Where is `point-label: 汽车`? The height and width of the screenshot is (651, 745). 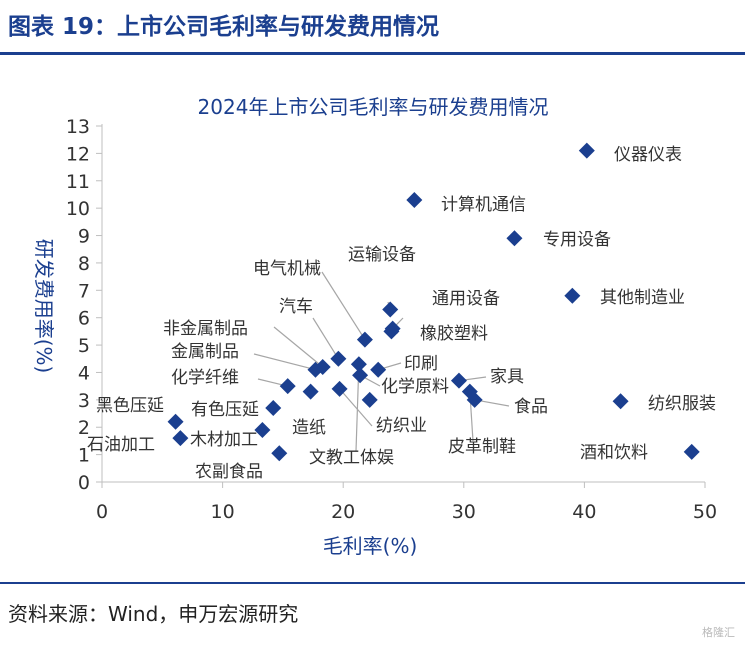
point-label: 汽车 is located at coordinates (296, 307).